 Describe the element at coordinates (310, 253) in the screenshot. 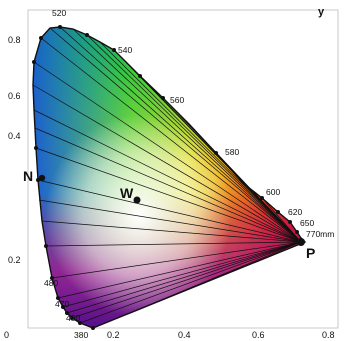

I see `purple-point-label: P` at that location.